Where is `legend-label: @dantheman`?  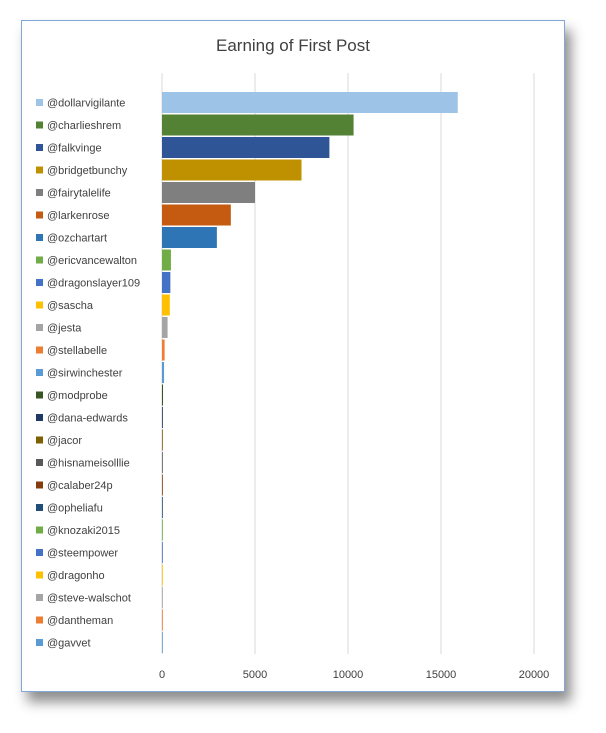 legend-label: @dantheman is located at coordinates (80, 621).